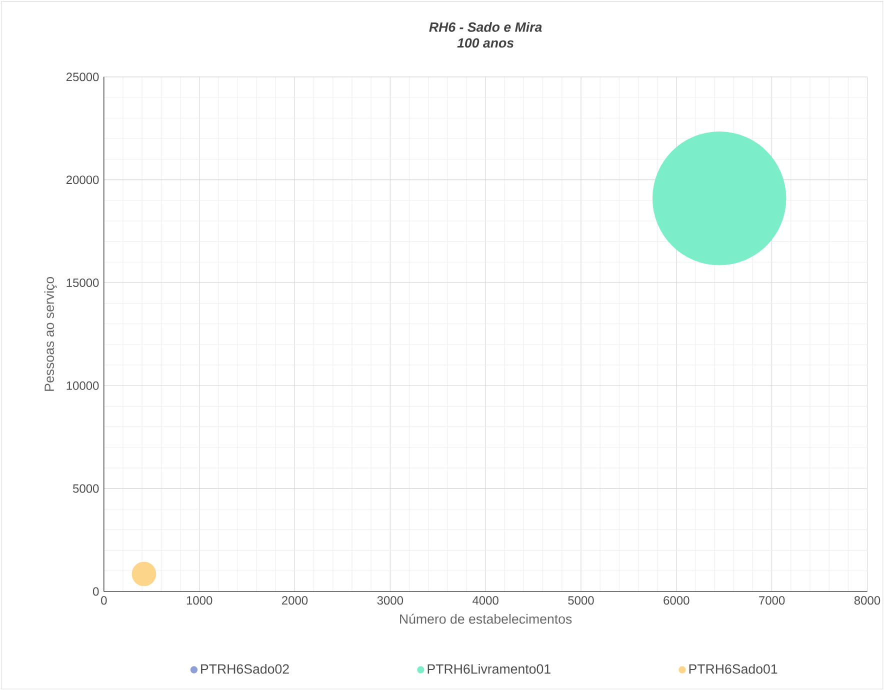 Image resolution: width=885 pixels, height=690 pixels. I want to click on legend-label: PTRH6Sado01, so click(733, 669).